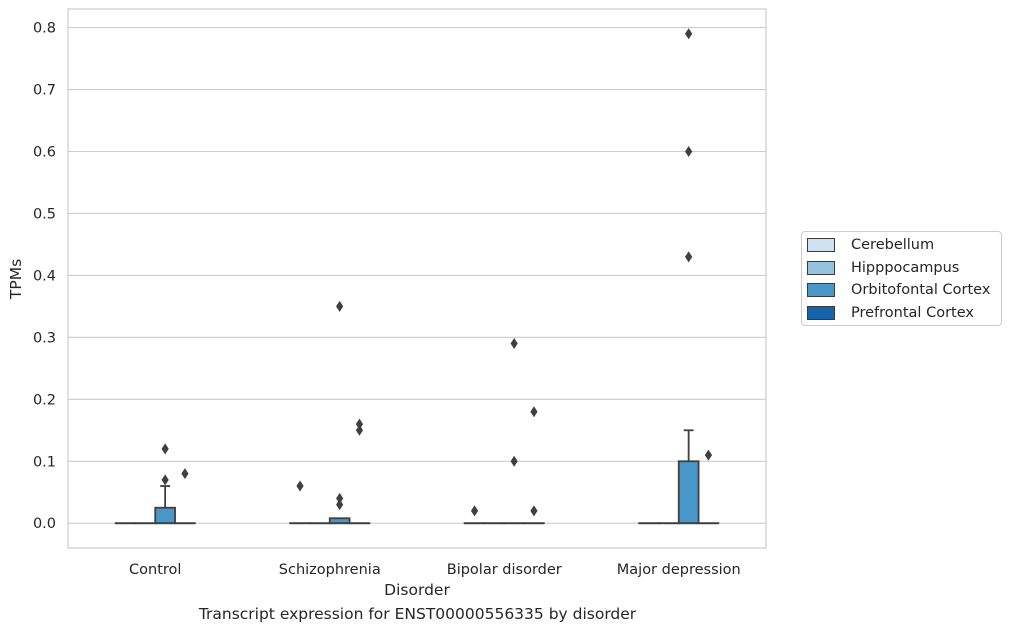 This screenshot has height=634, width=1014. Describe the element at coordinates (44, 338) in the screenshot. I see `y-tick-label: 0.3` at that location.